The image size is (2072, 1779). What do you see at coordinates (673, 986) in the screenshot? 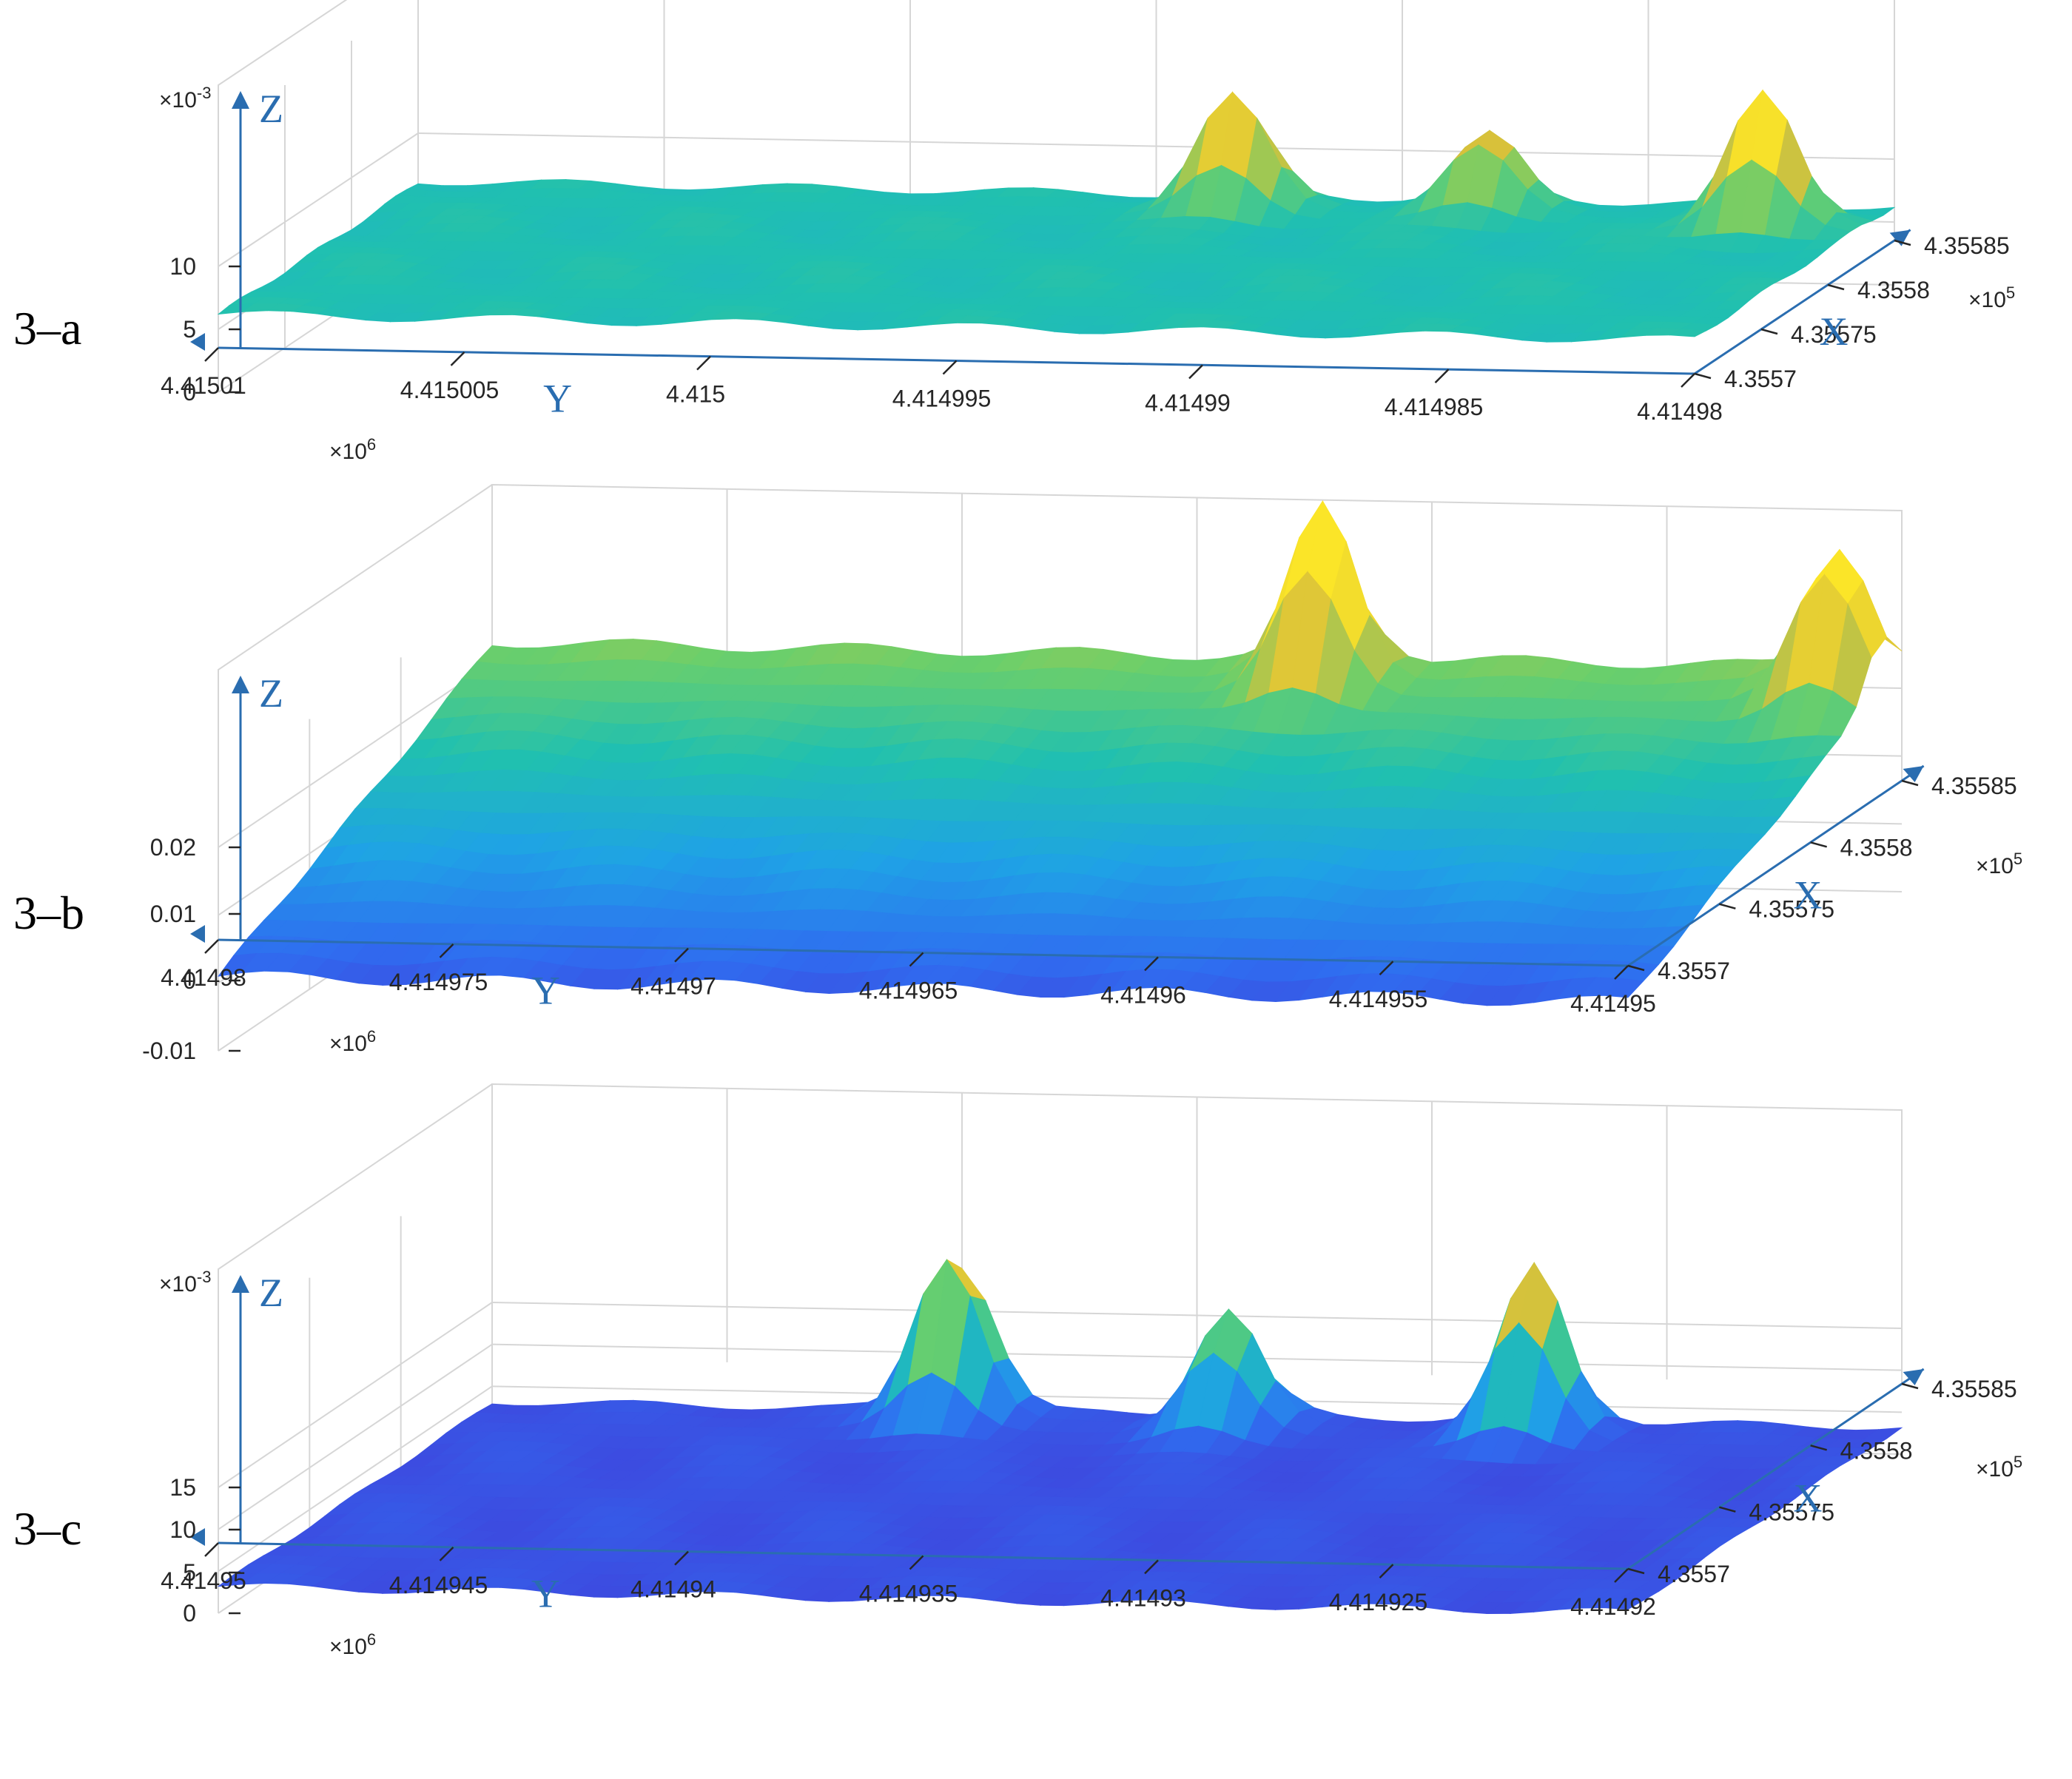
I see `y-tick-label: 4.41497` at bounding box center [673, 986].